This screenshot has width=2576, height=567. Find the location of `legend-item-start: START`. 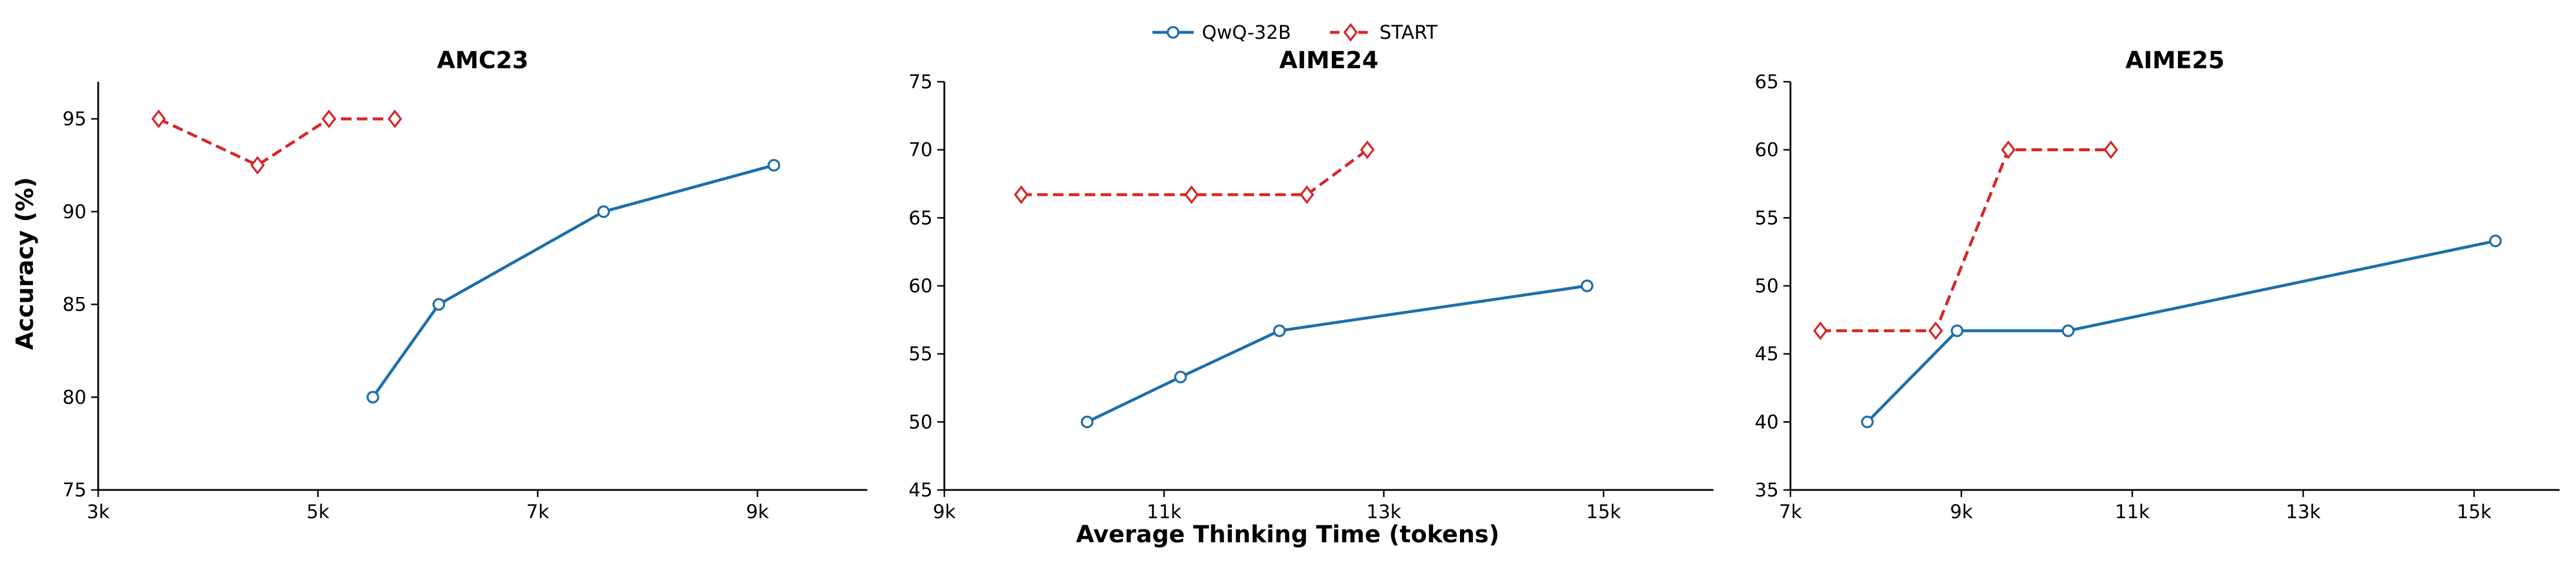

legend-item-start: START is located at coordinates (1384, 32).